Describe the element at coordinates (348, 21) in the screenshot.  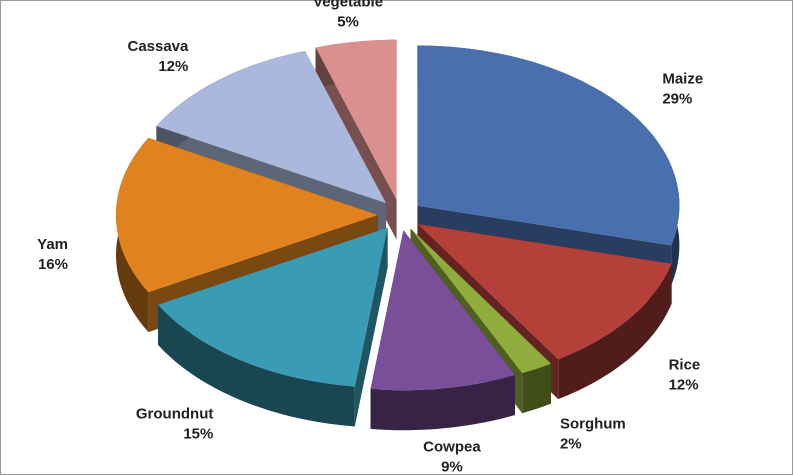
I see `slice-value-label: 5%` at that location.